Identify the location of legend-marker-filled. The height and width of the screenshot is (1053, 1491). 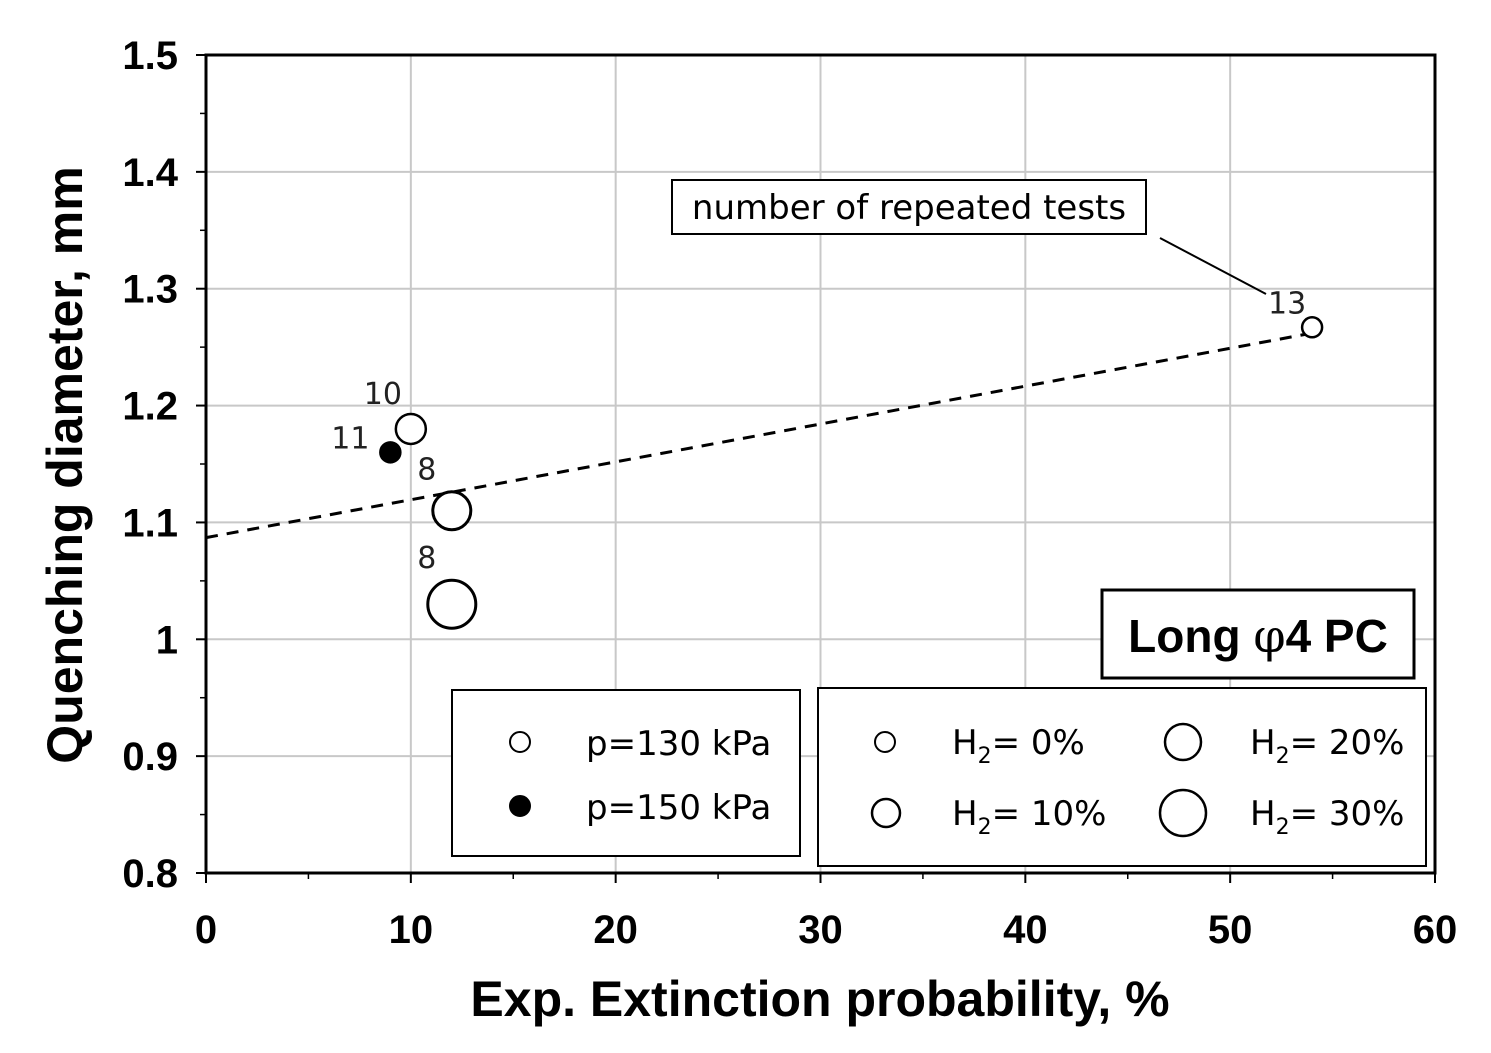
(520, 806).